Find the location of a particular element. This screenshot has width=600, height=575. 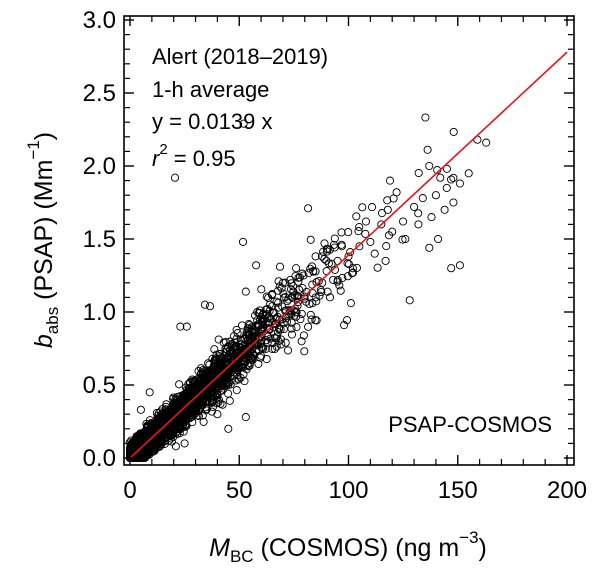

annotation-line-2: 1-h average is located at coordinates (210, 89).